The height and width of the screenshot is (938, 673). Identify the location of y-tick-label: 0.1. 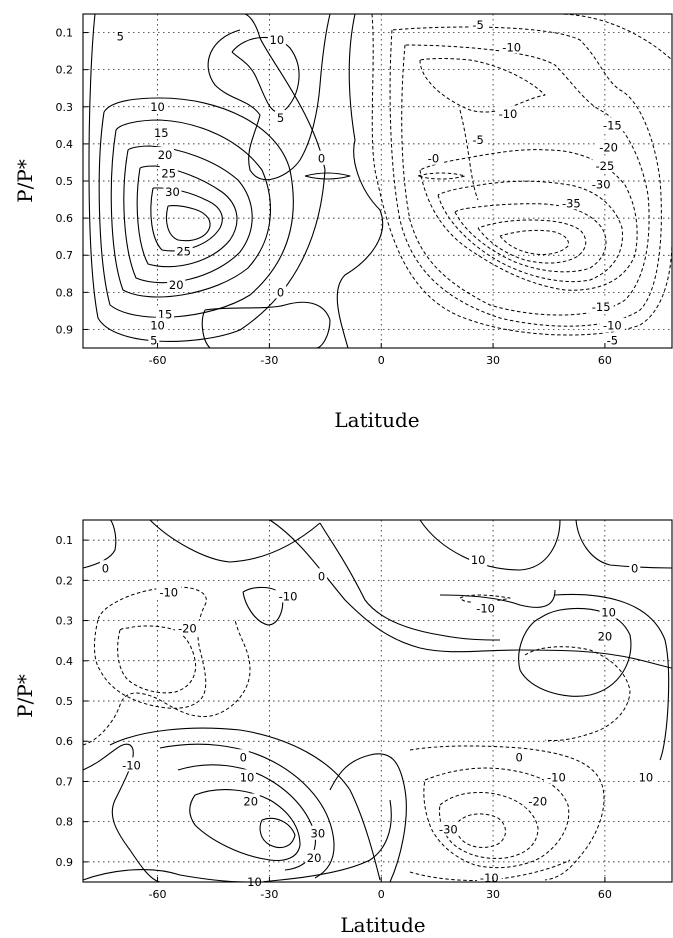
(65, 33).